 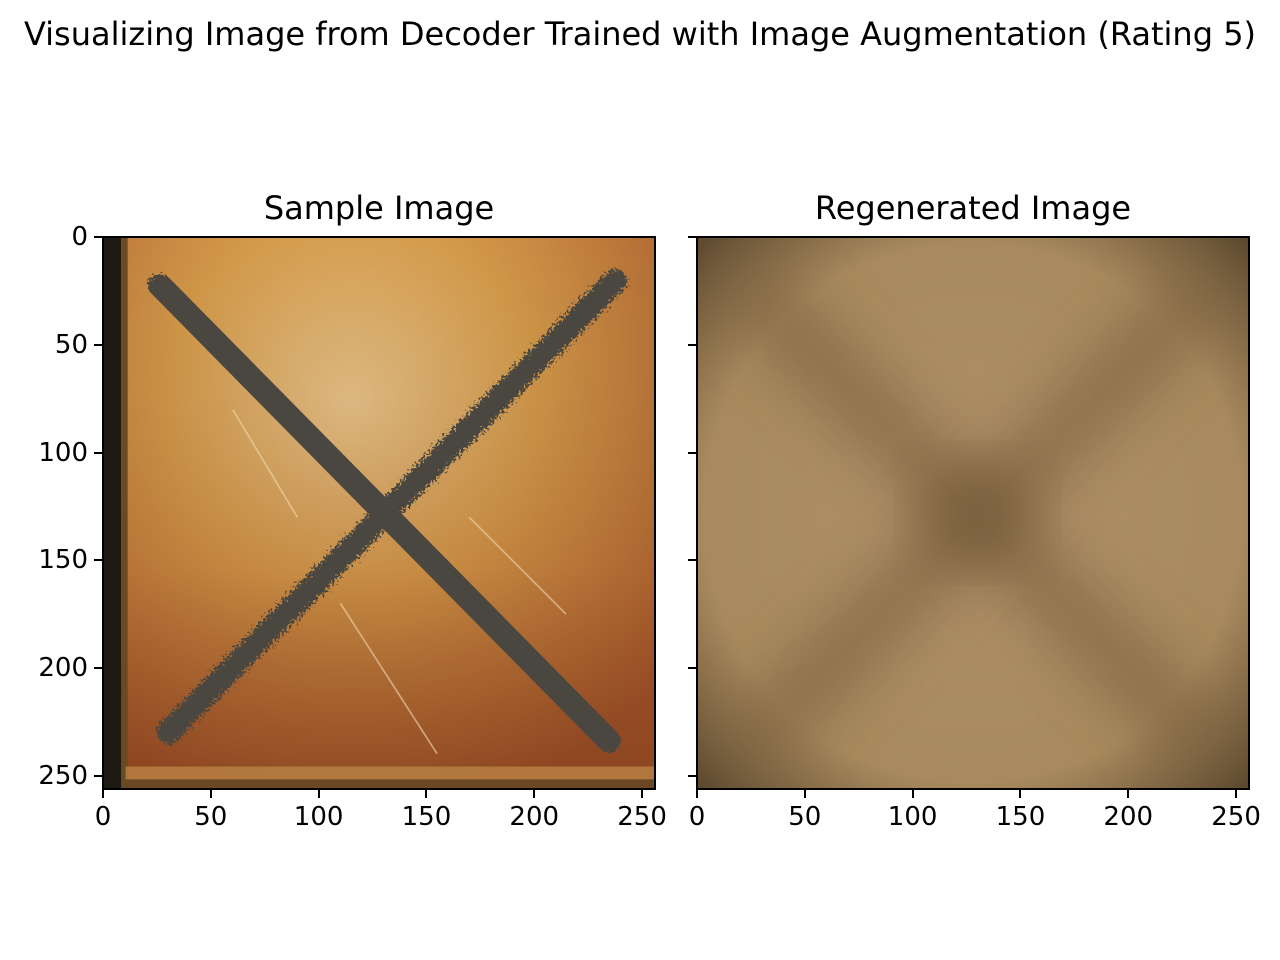 I want to click on y-tick-label: 0, so click(x=79, y=237).